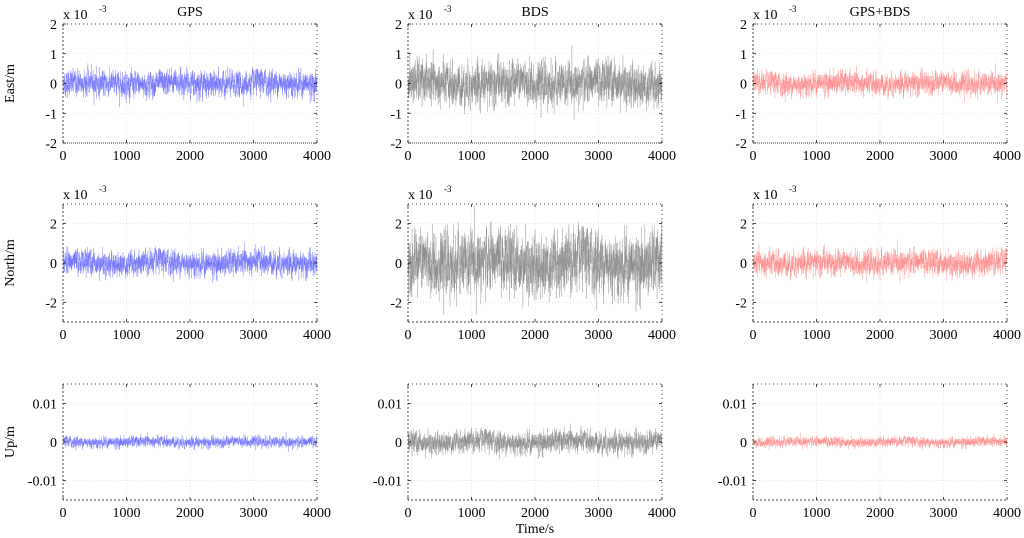  Describe the element at coordinates (534, 12) in the screenshot. I see `subplot-title: BDS` at that location.